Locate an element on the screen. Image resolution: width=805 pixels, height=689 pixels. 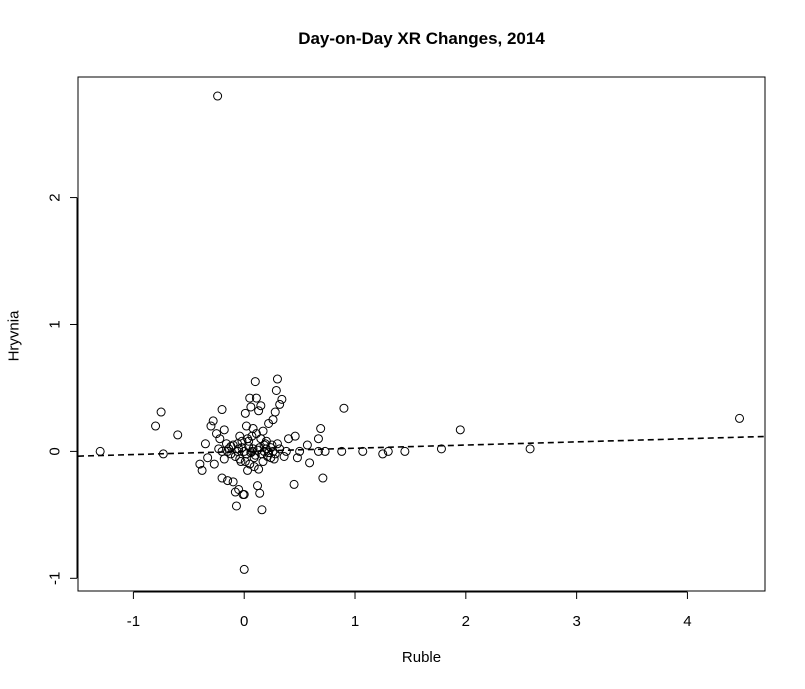
x-tick-label: -1 is located at coordinates (133, 621).